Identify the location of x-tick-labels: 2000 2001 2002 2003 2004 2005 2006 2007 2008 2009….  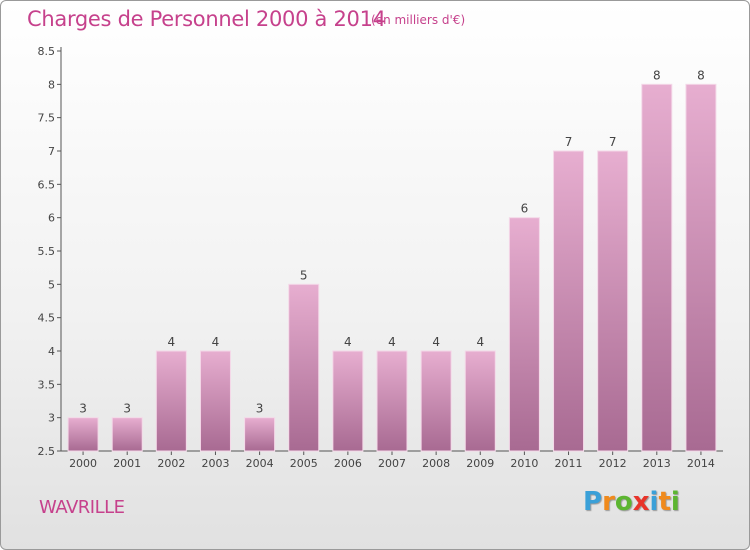
(392, 463).